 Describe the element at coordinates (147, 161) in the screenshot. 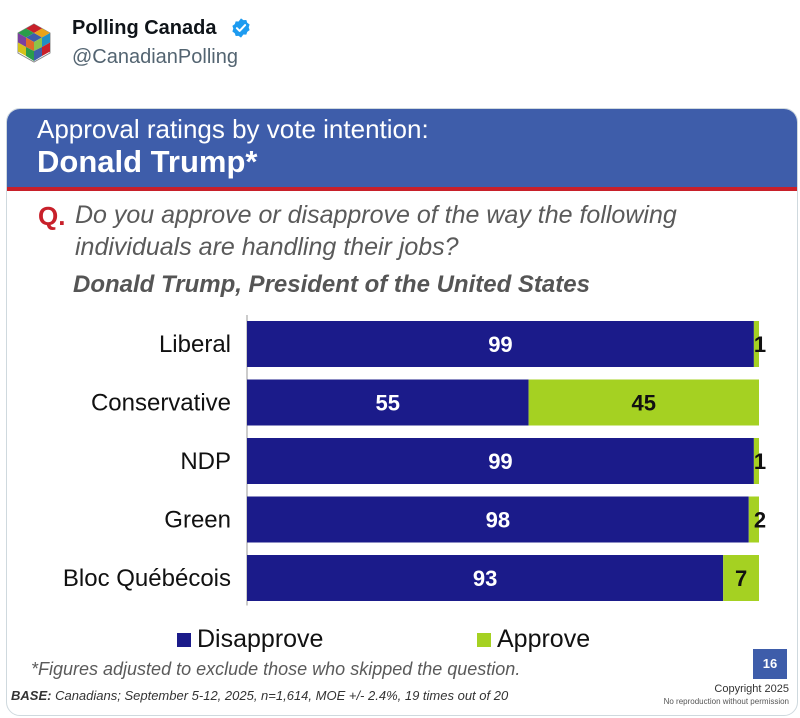

I see `banner-title: Donald Trump*` at that location.